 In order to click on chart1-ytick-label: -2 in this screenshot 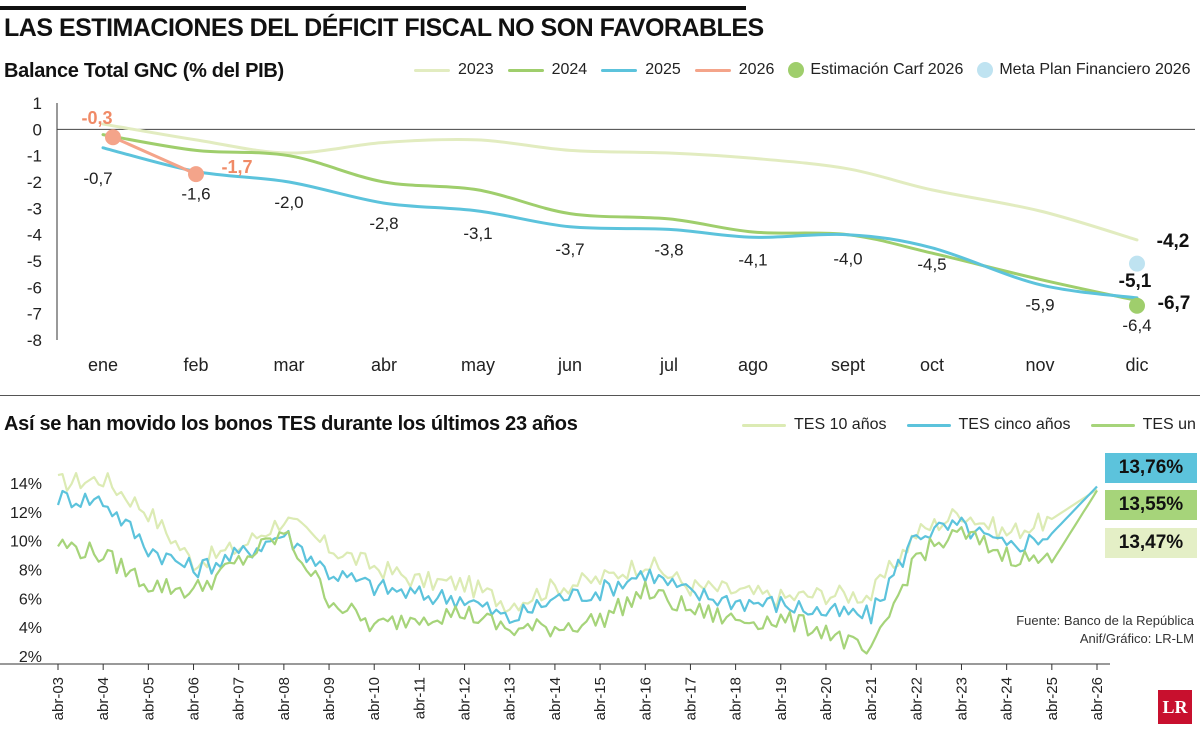, I will do `click(34, 182)`.